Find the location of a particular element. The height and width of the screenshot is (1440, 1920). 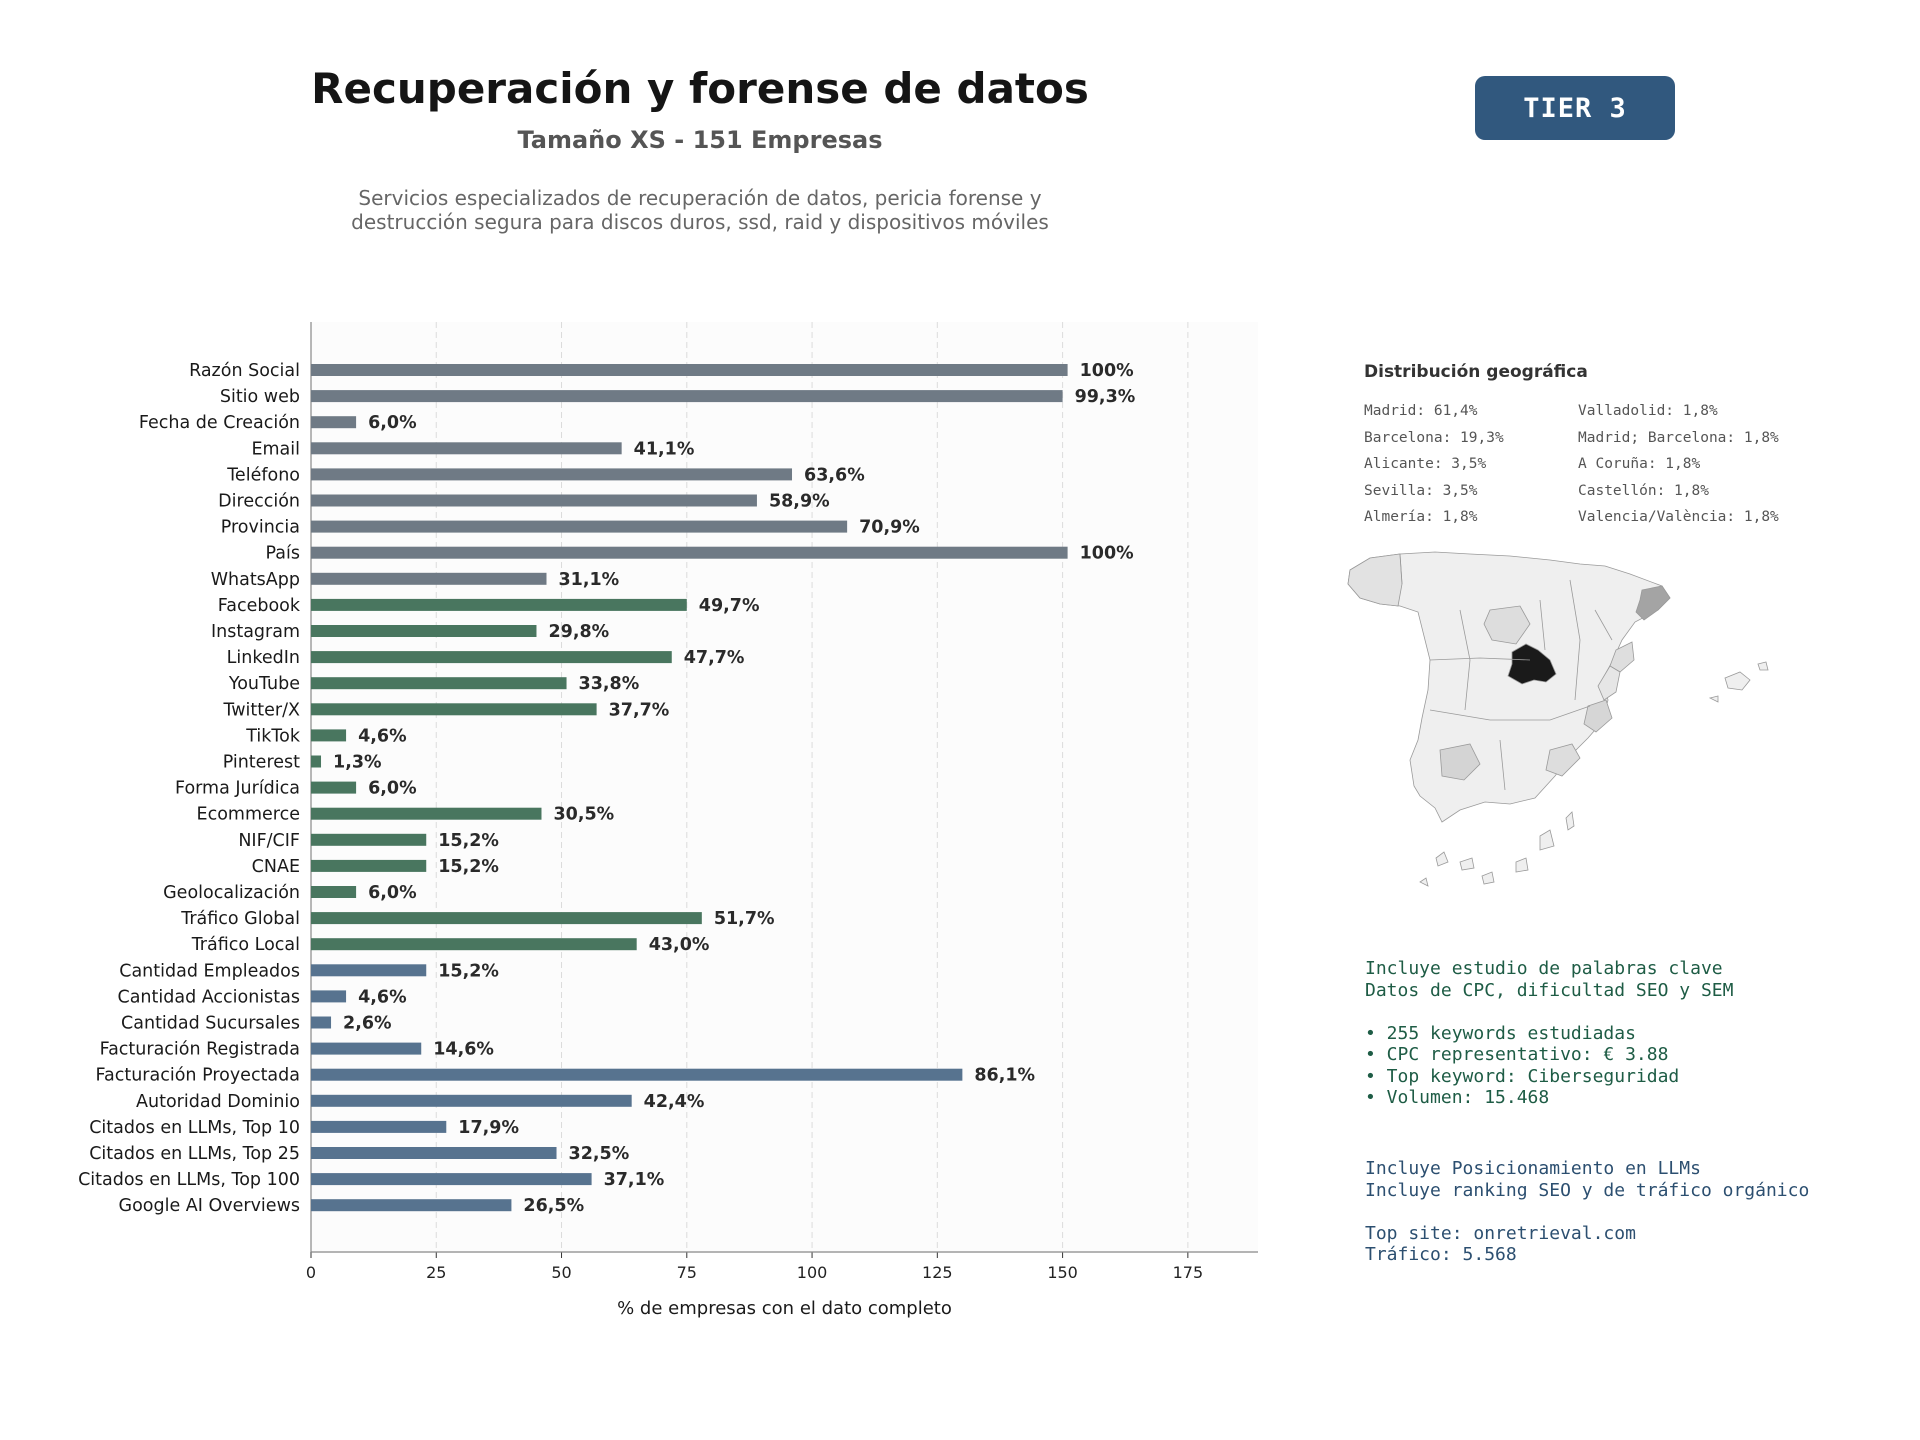

map-internal-borders is located at coordinates (1506, 672).